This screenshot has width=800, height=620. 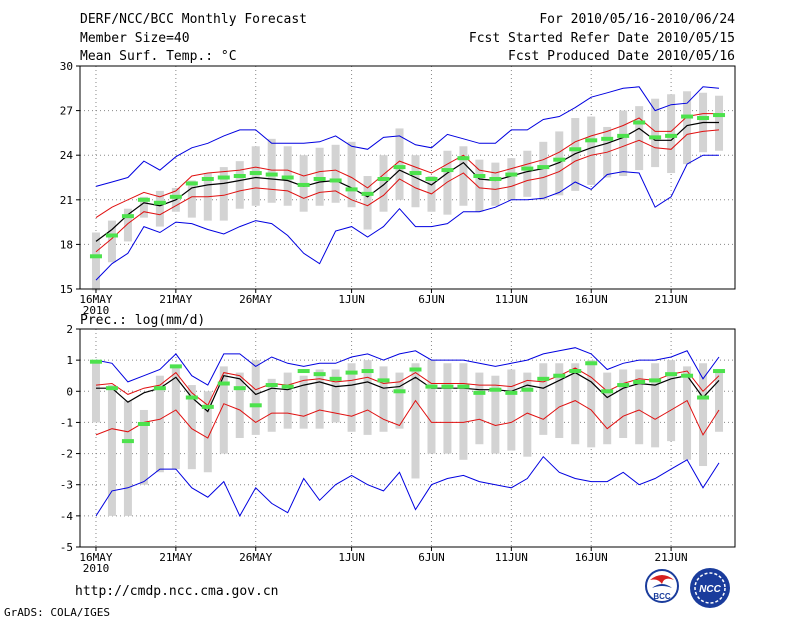 What do you see at coordinates (175, 299) in the screenshot?
I see `temp-xtick-label: 21MAY` at bounding box center [175, 299].